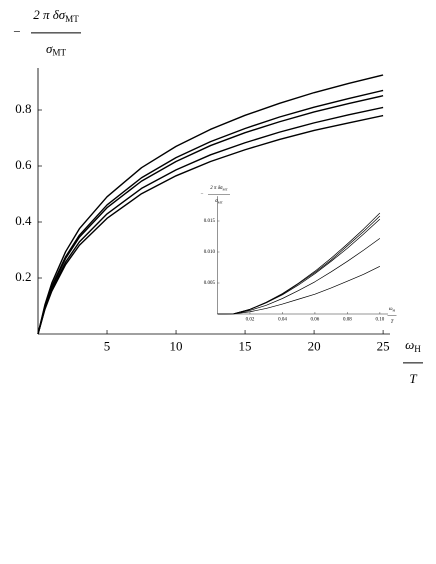 This screenshot has height=564, width=436. Describe the element at coordinates (347, 319) in the screenshot. I see `x-tick-label: 0.08` at that location.